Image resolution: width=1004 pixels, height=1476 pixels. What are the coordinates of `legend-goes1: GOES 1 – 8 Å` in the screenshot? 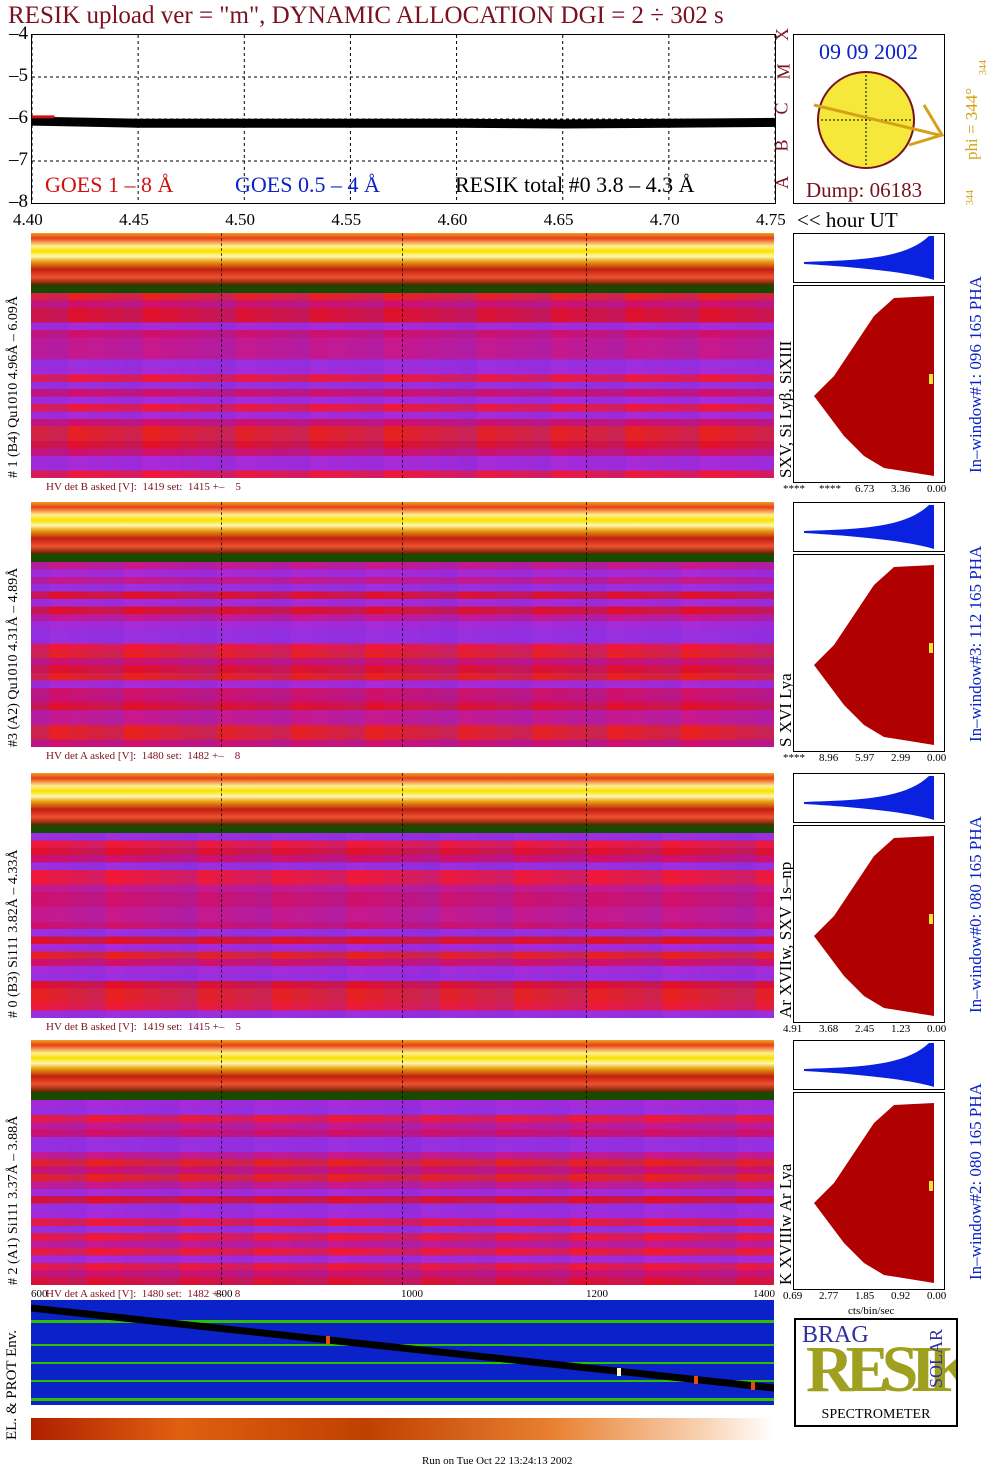 It's located at (109, 184).